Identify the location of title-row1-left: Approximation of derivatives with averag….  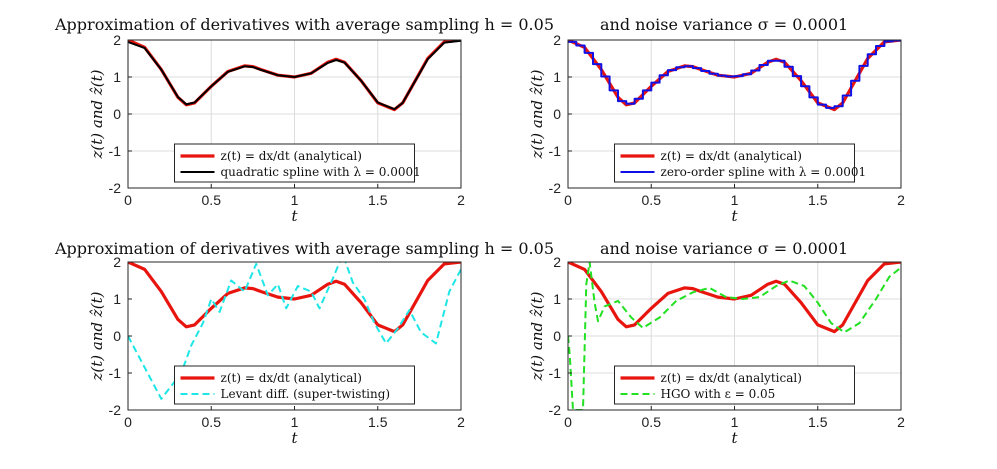
(304, 24).